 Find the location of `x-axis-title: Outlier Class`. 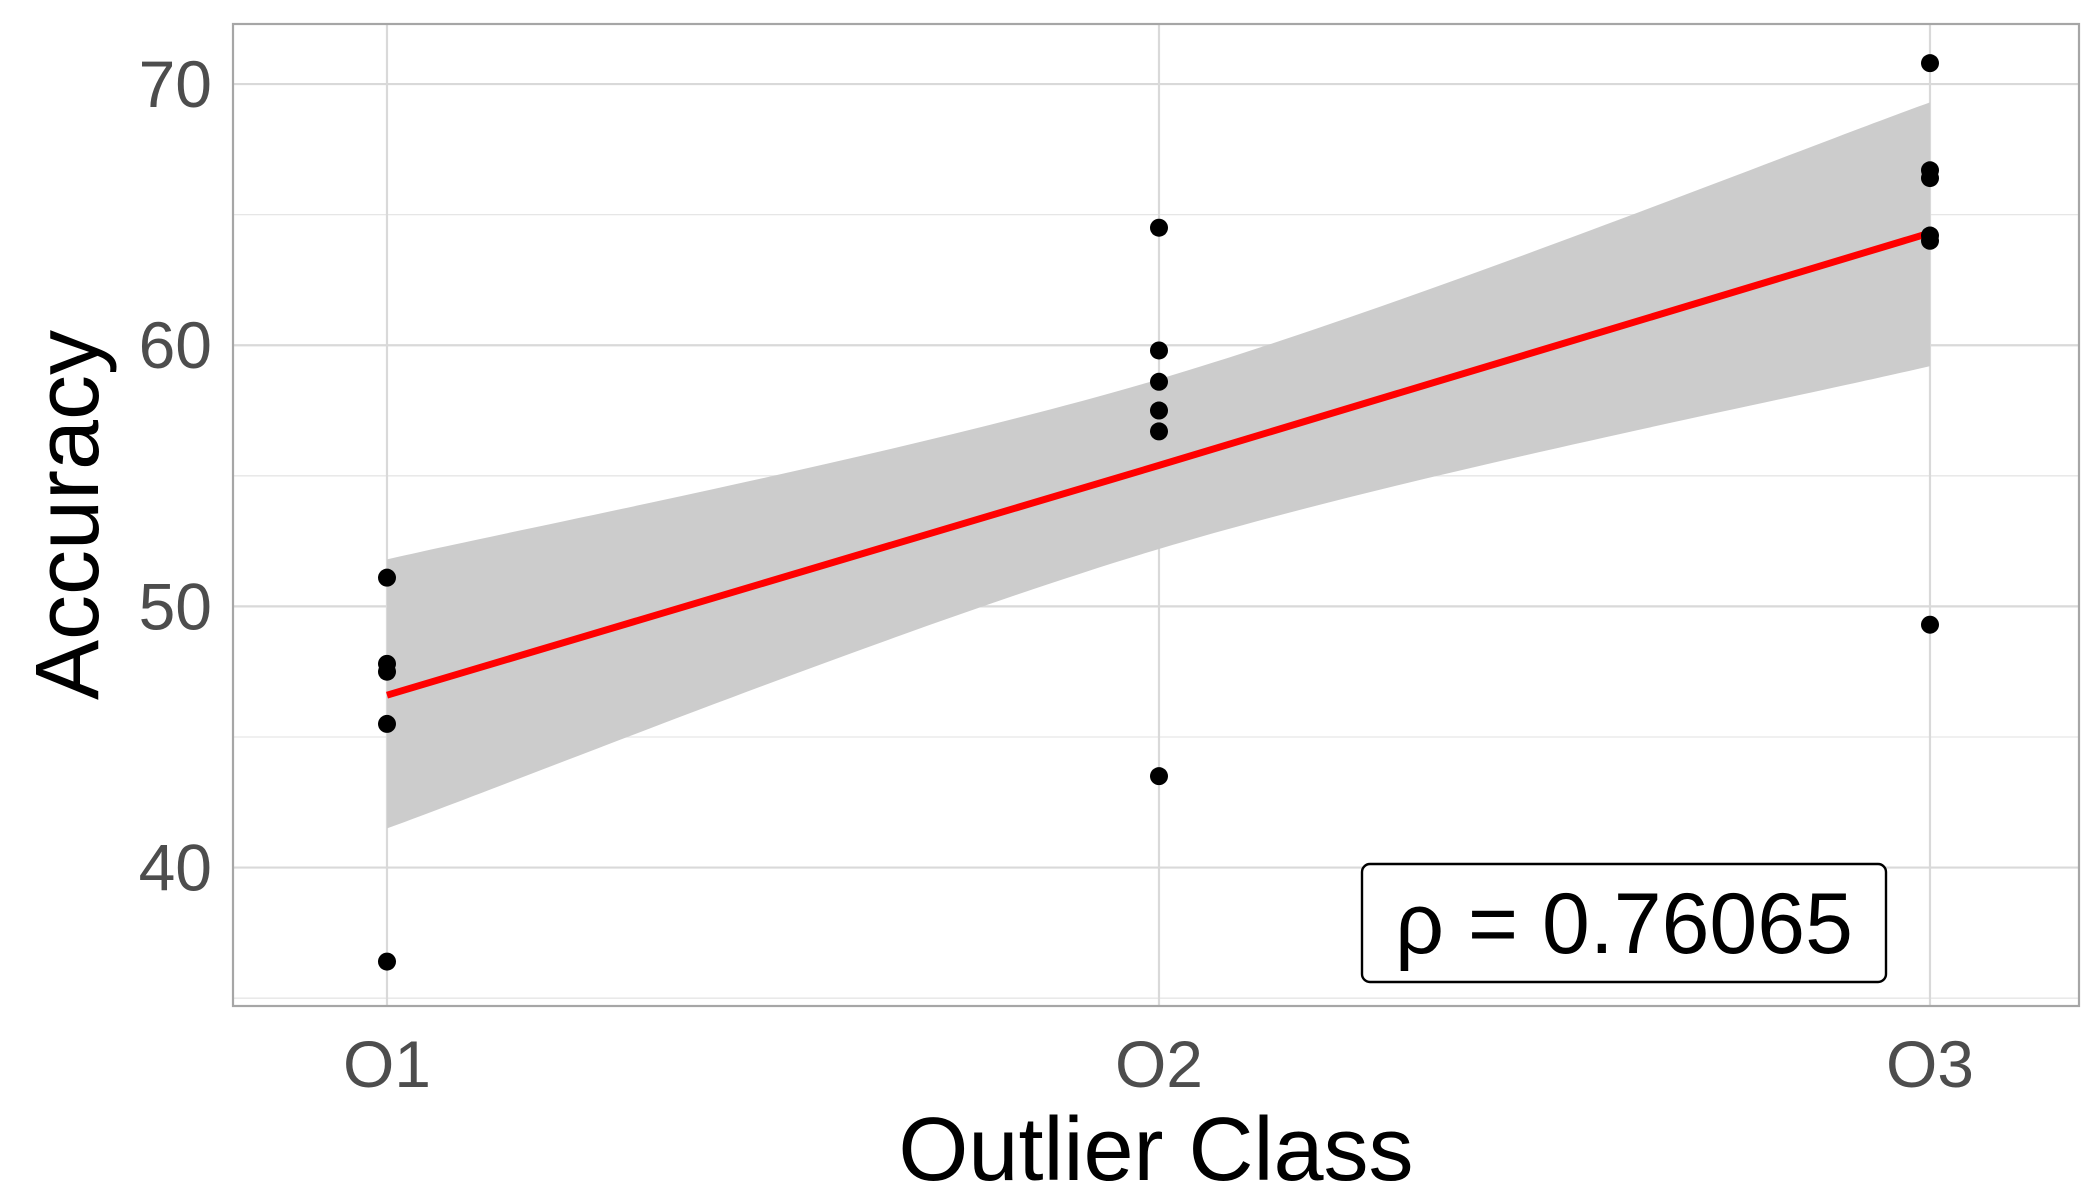

x-axis-title: Outlier Class is located at coordinates (1155, 1150).